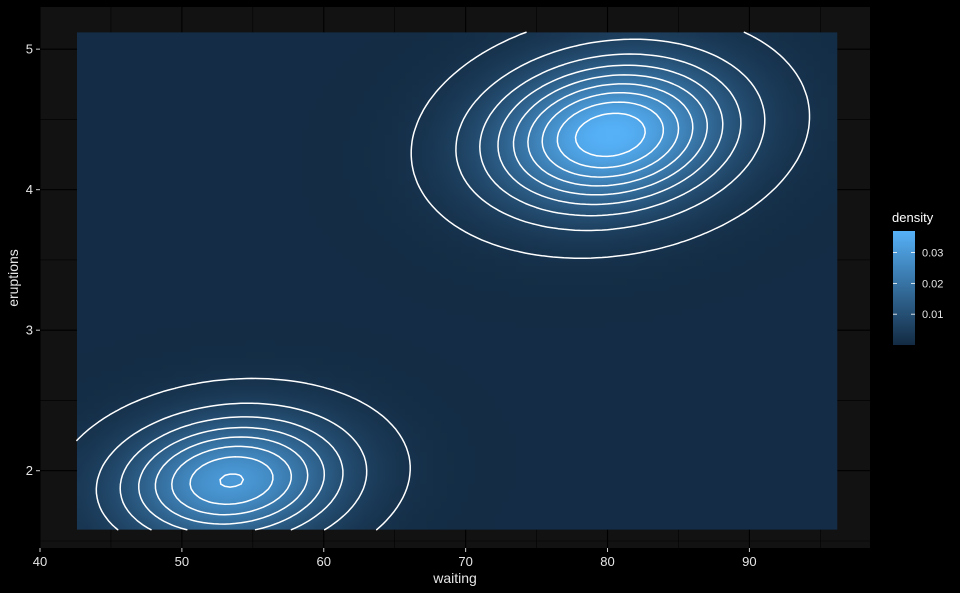  Describe the element at coordinates (932, 254) in the screenshot. I see `legend-tick-label: 0.03` at that location.